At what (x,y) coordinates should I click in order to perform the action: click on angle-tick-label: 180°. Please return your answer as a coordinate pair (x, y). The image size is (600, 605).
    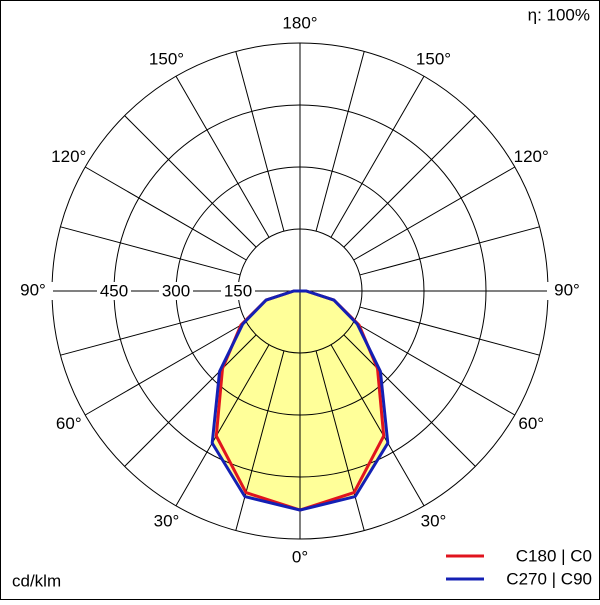
    Looking at the image, I should click on (299, 22).